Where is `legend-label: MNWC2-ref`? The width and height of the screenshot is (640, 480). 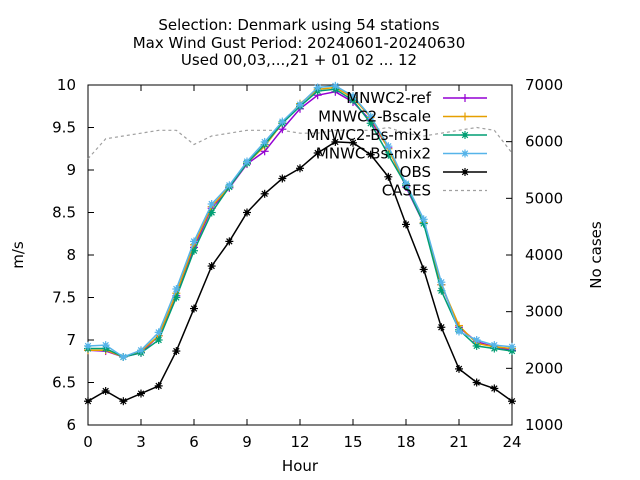
legend-label: MNWC2-ref is located at coordinates (388, 98).